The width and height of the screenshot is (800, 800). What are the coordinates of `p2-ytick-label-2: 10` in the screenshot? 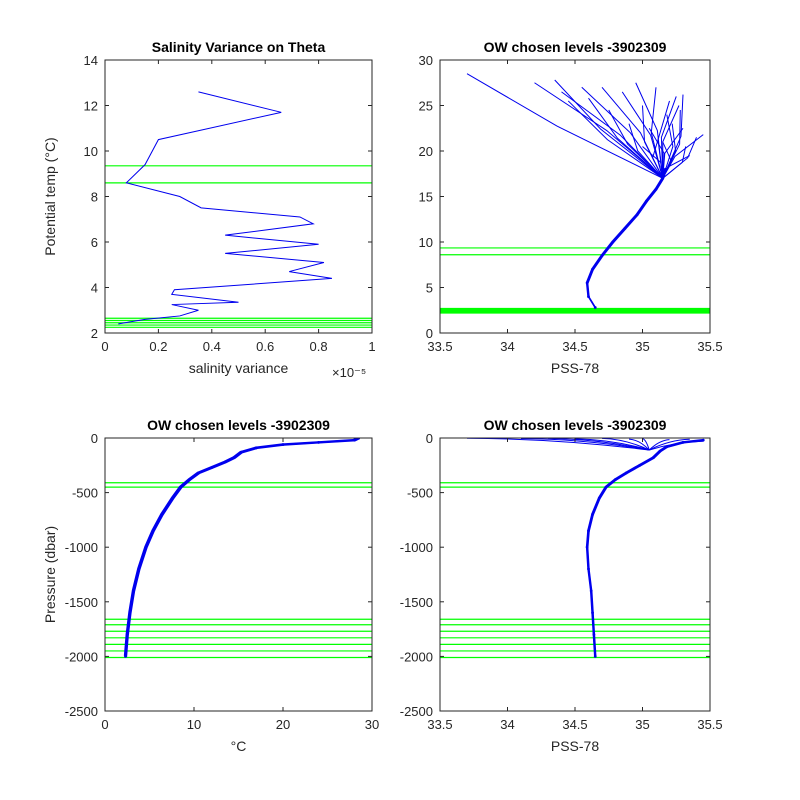 It's located at (426, 242).